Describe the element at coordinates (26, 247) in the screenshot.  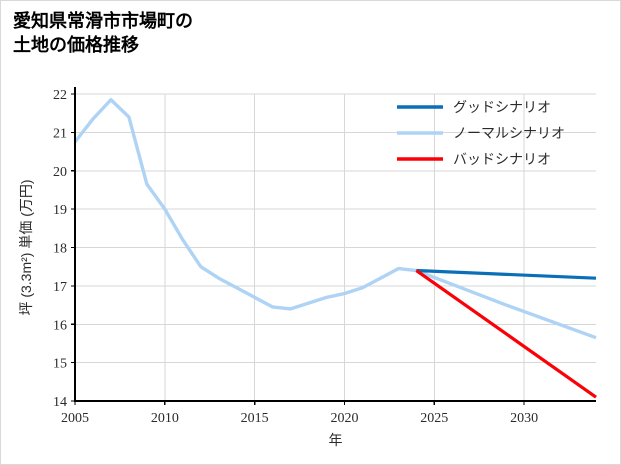
I see `y-axis-title: 坪 (3.3m²) 単価 (万円)` at that location.